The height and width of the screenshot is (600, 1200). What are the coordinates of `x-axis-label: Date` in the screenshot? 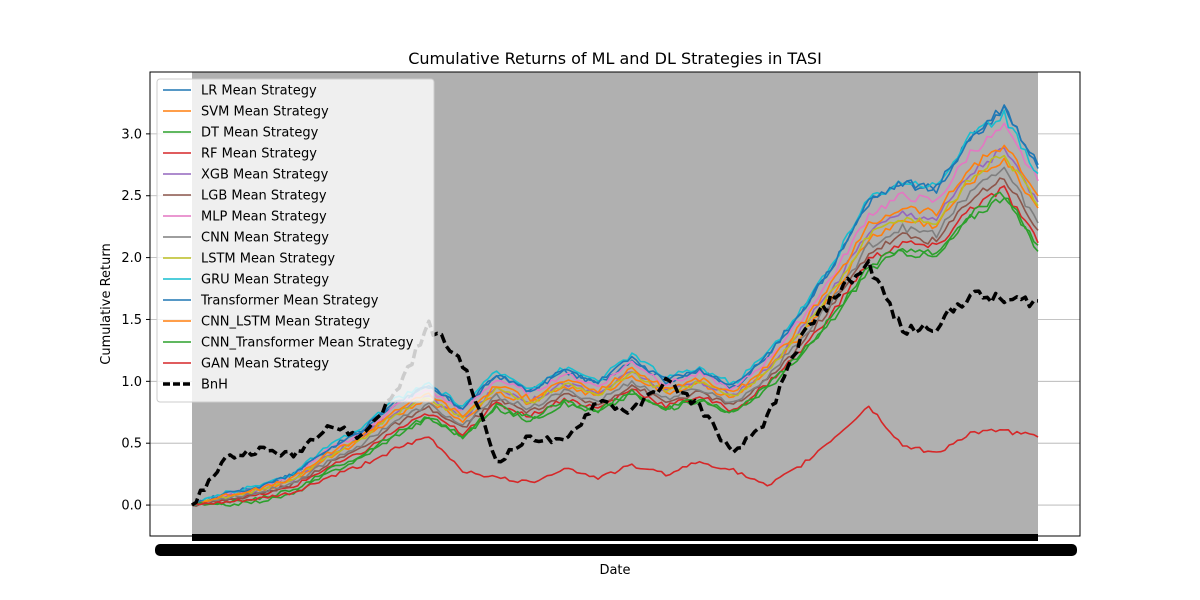 It's located at (614, 570).